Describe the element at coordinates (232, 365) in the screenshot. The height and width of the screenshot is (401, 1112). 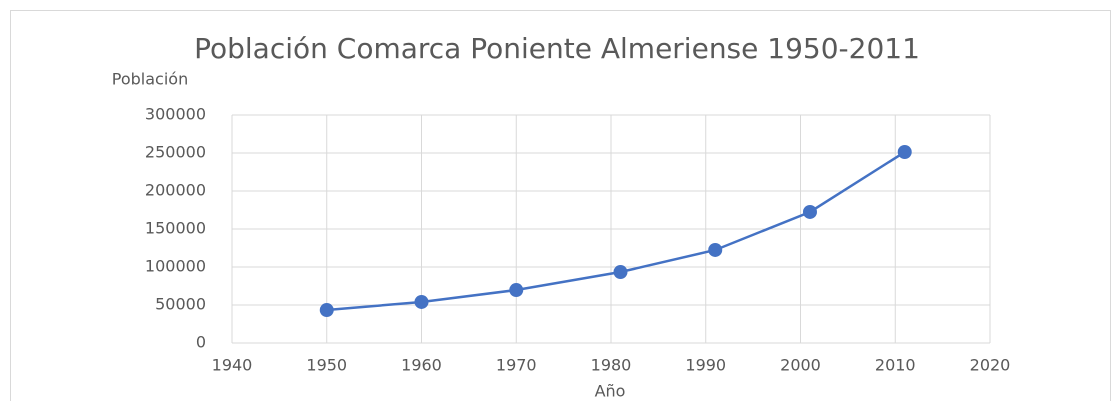
I see `x-tick-label: 1940` at that location.